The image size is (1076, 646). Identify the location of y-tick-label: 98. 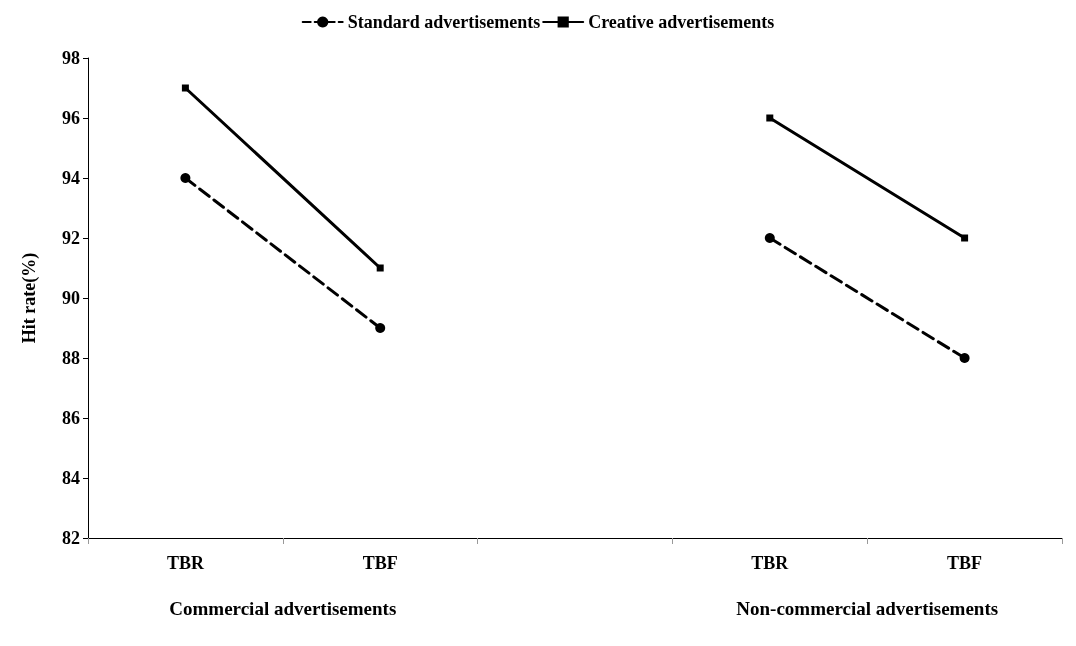
(71, 58).